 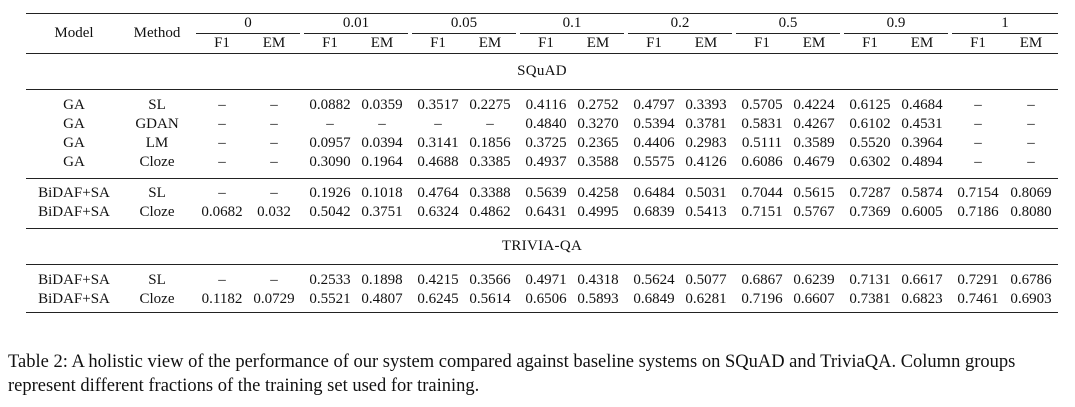 I want to click on em-value-cell: 0.6607, so click(x=814, y=299).